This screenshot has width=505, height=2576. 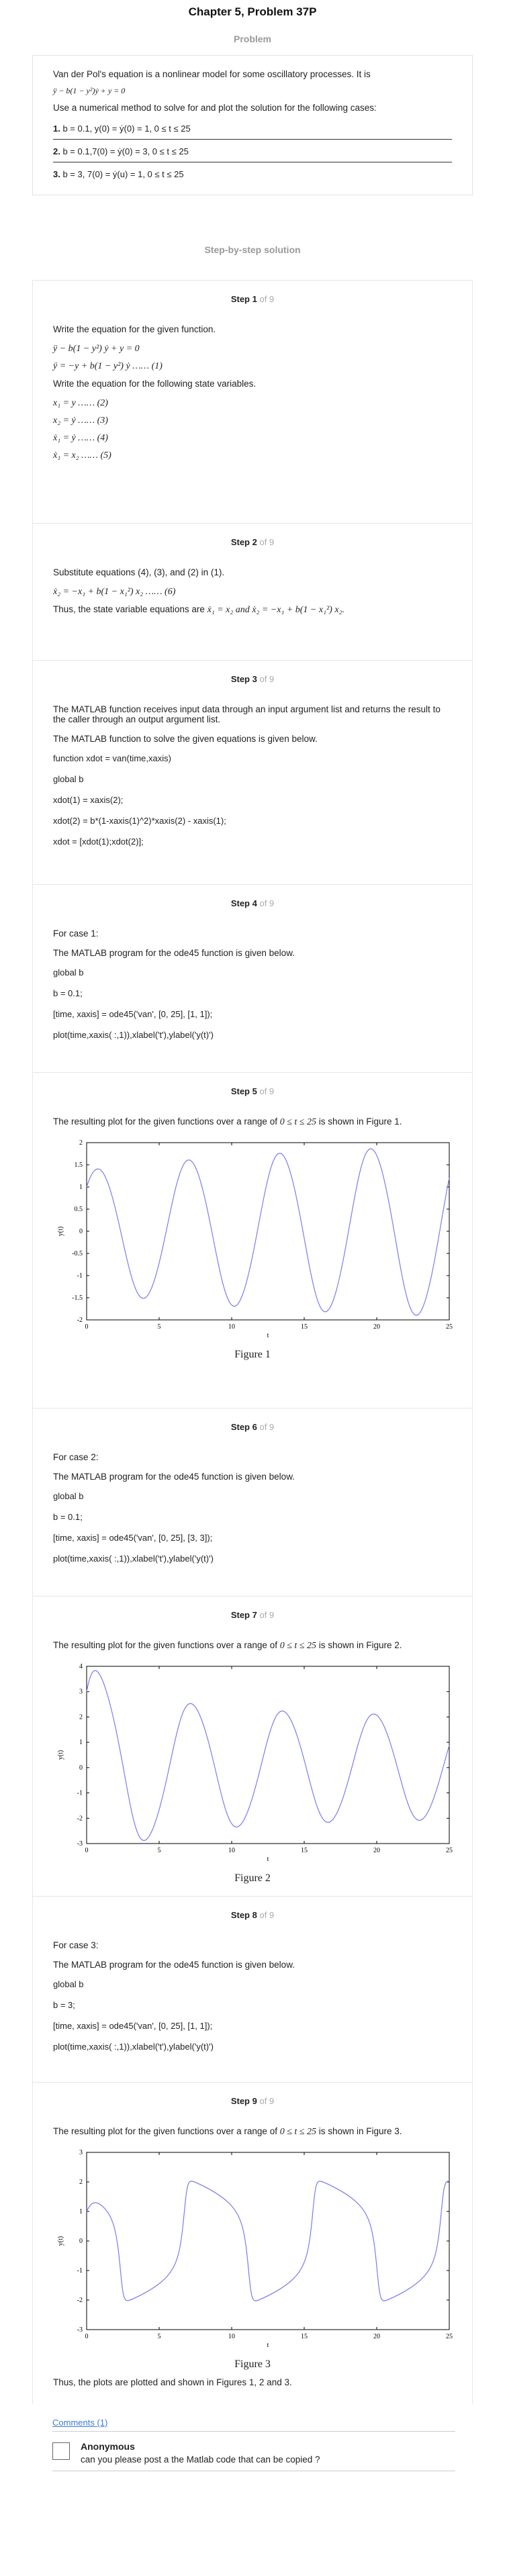 What do you see at coordinates (252, 139) in the screenshot?
I see `divider` at bounding box center [252, 139].